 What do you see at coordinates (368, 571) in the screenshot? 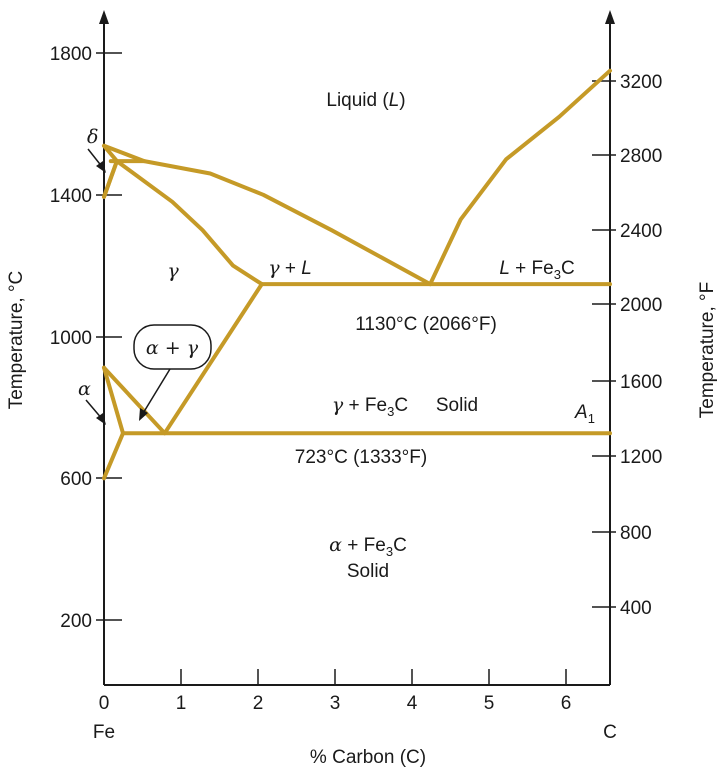
I see `region-alpha-plus-cementite-solid: Solid` at bounding box center [368, 571].